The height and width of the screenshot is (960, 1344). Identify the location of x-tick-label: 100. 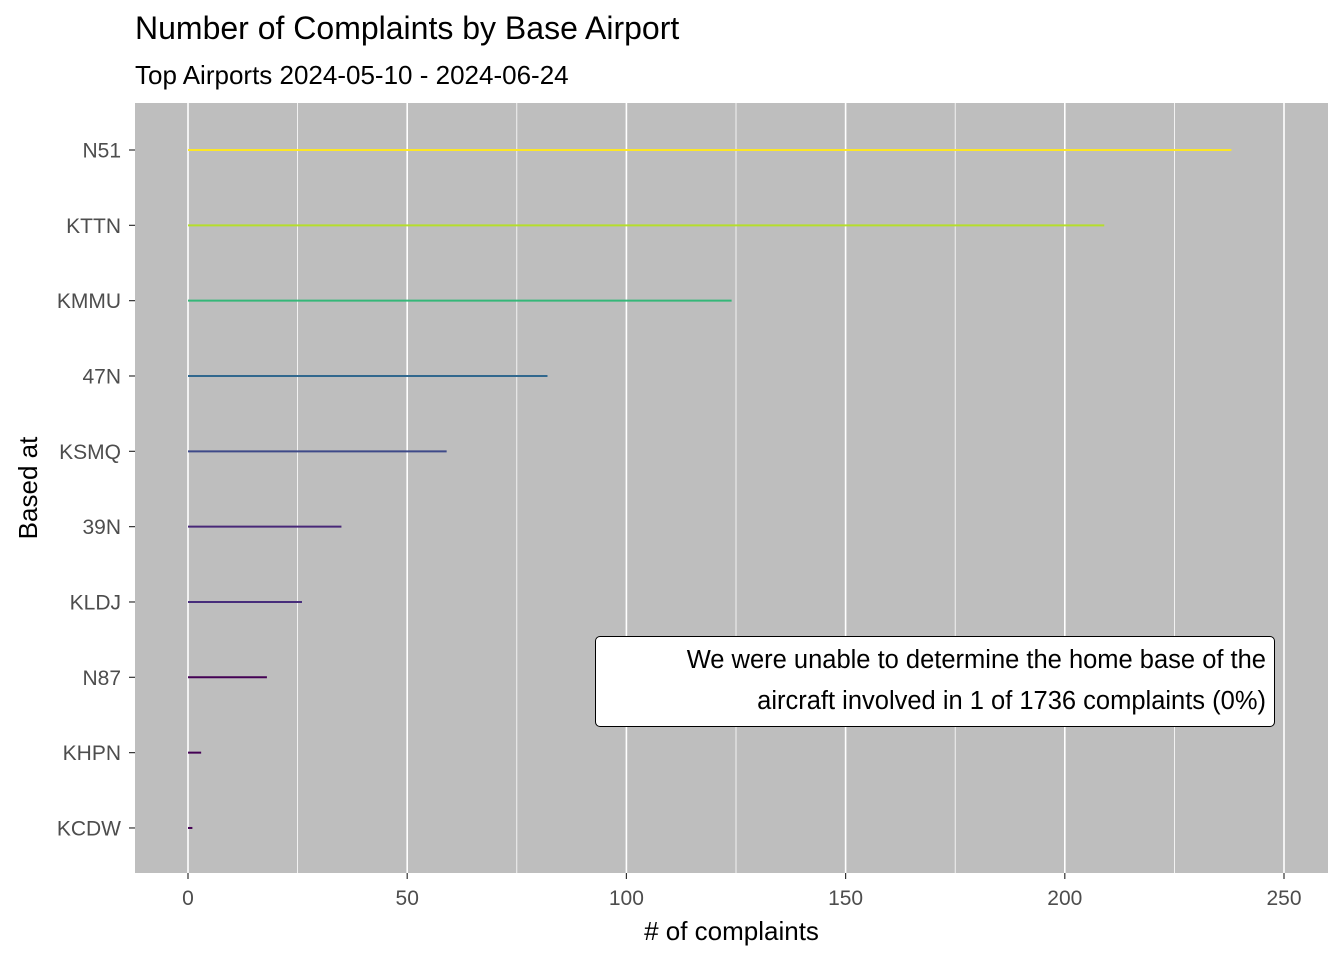
(626, 898).